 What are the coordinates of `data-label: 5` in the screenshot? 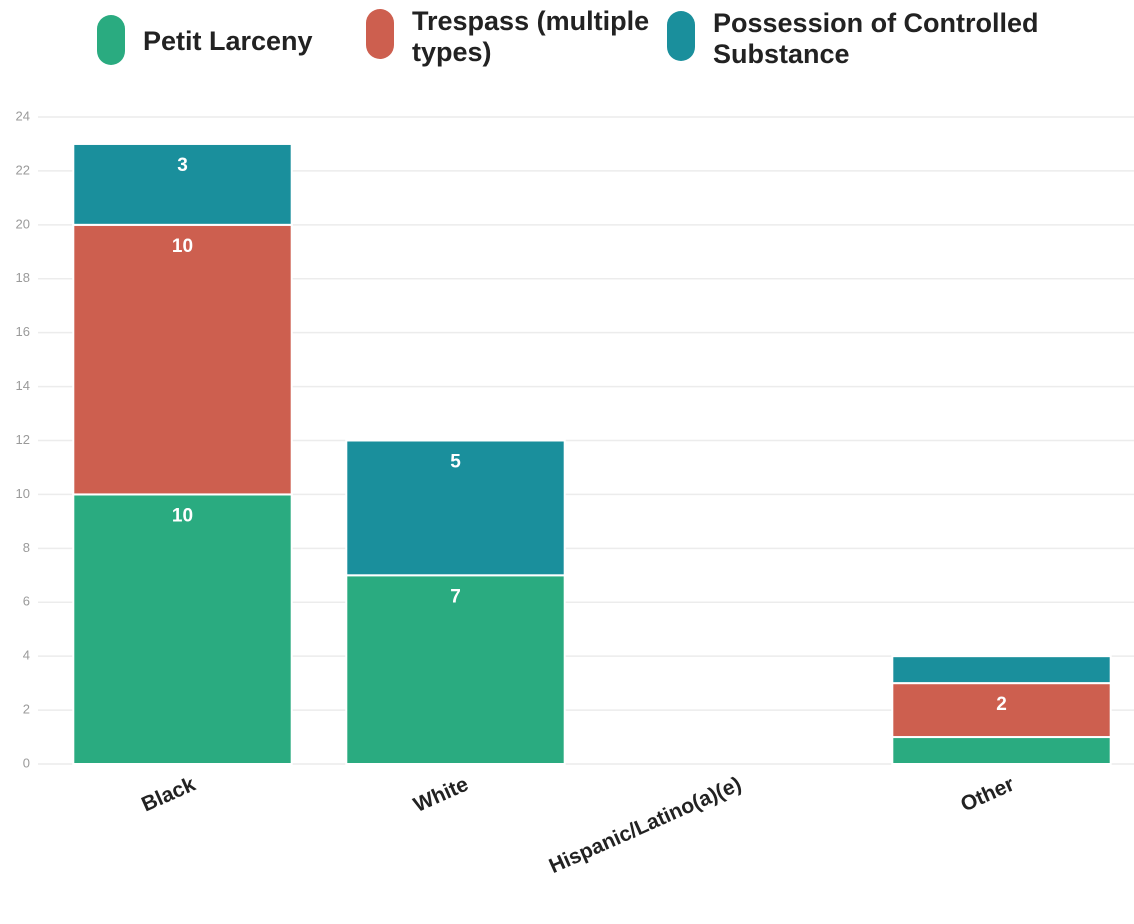 It's located at (455, 462).